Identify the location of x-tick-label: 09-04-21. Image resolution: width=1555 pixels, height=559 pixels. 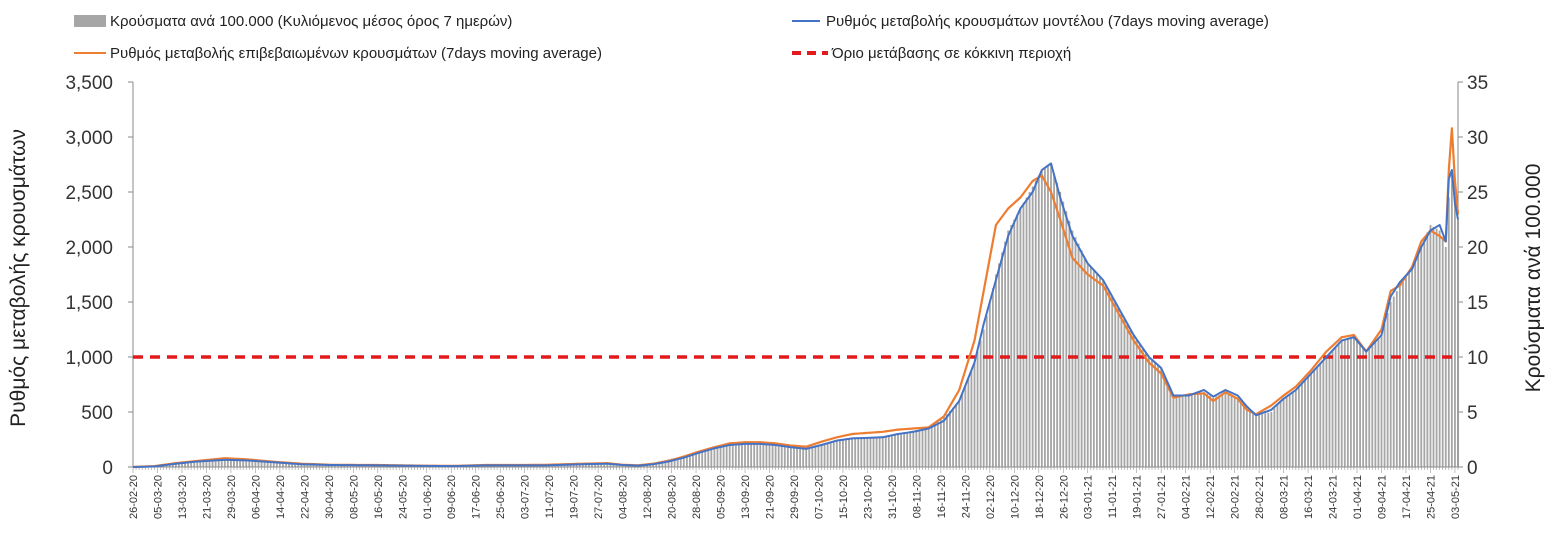
(1383, 497).